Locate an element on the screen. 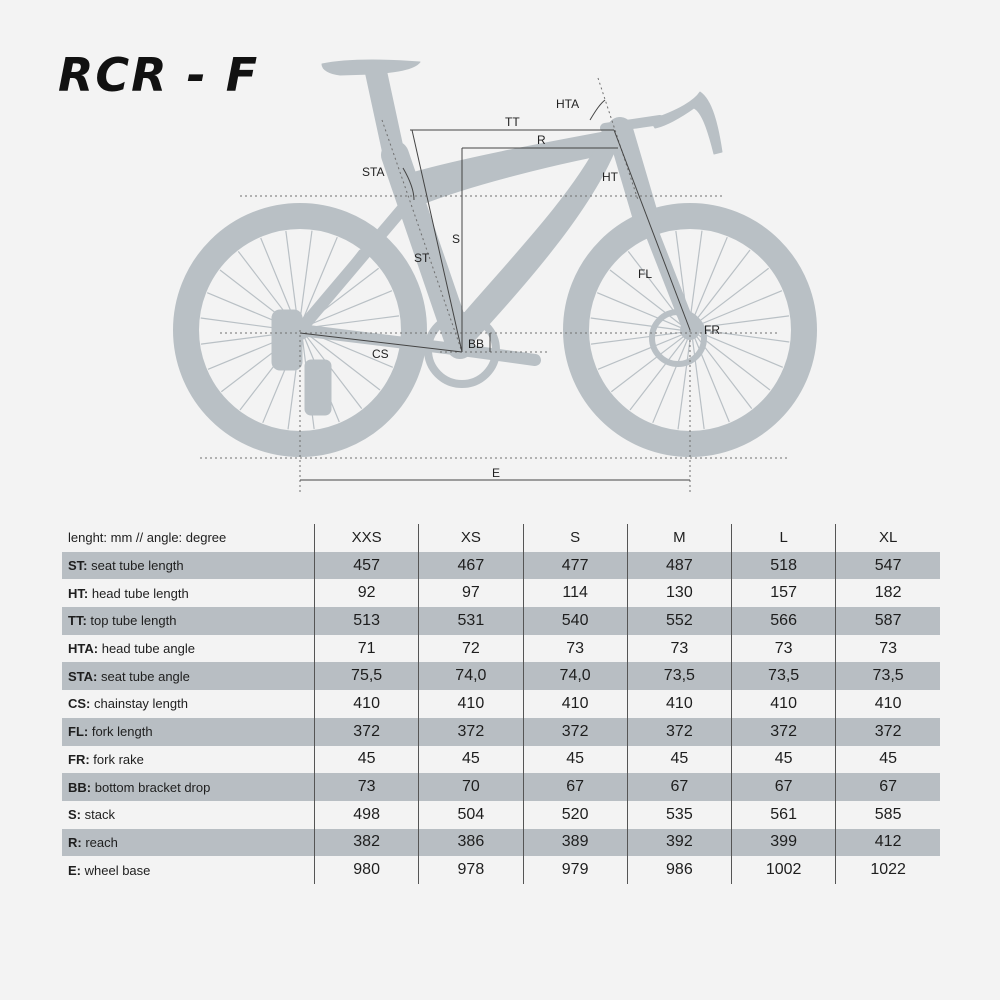 The width and height of the screenshot is (1000, 1000). table-cell: 130 is located at coordinates (679, 593).